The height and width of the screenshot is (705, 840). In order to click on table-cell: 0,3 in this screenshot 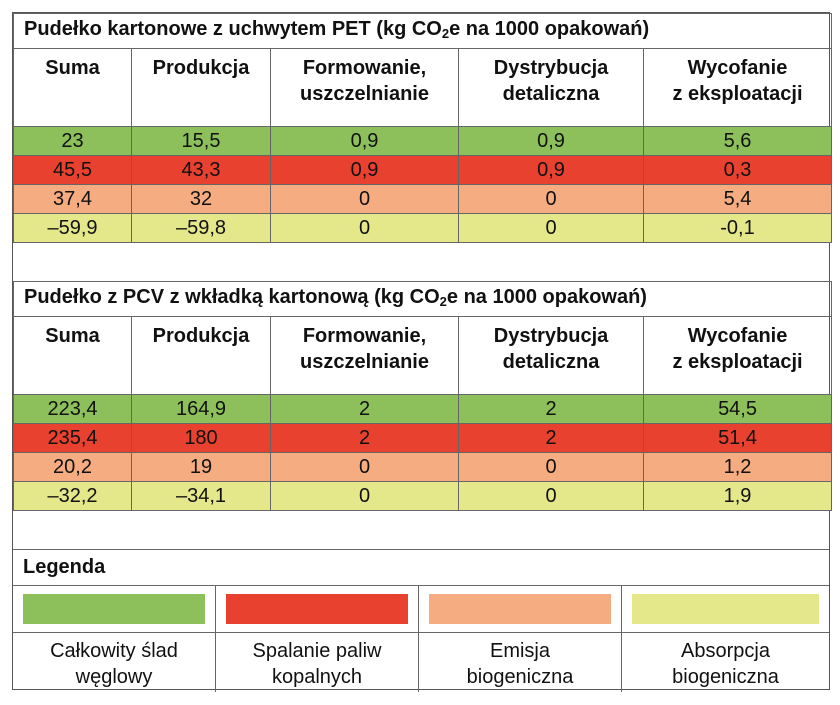, I will do `click(737, 170)`.